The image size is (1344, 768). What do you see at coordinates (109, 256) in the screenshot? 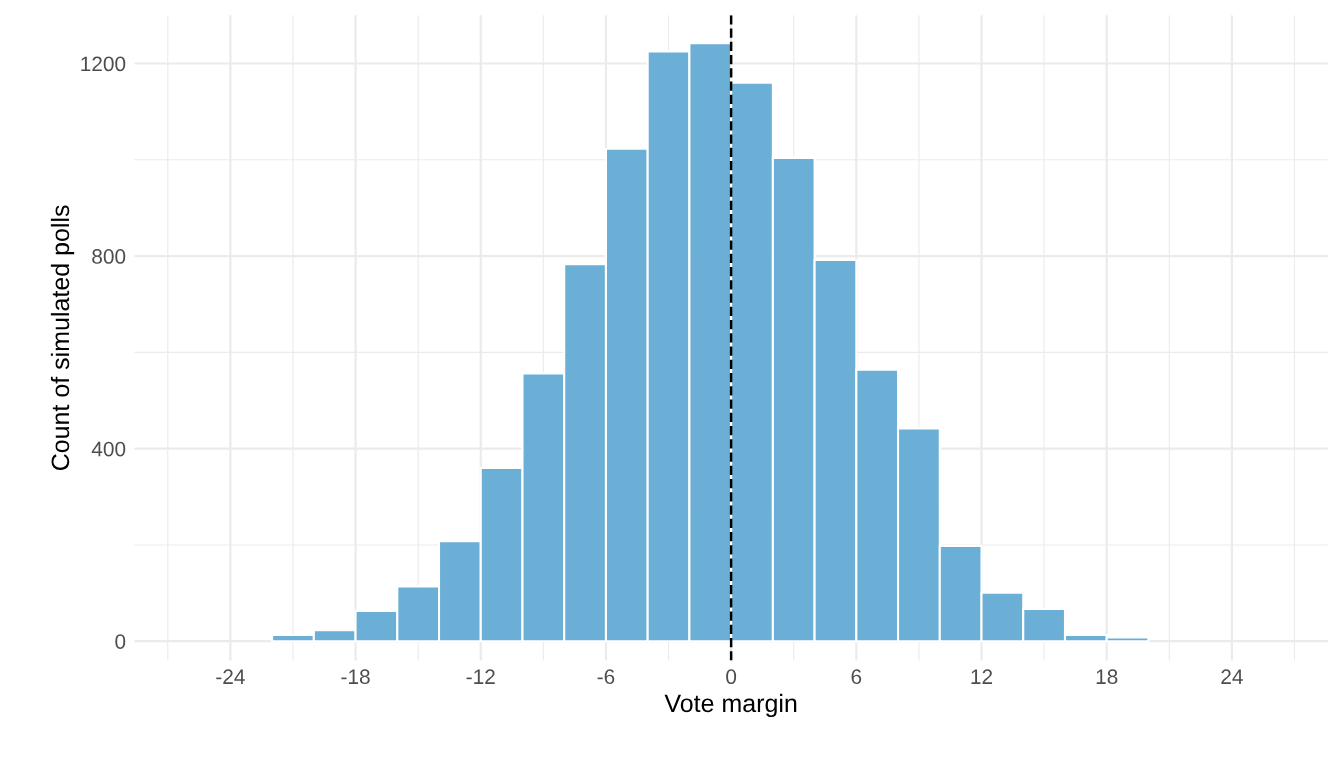
I see `y-tick-label: 800` at bounding box center [109, 256].